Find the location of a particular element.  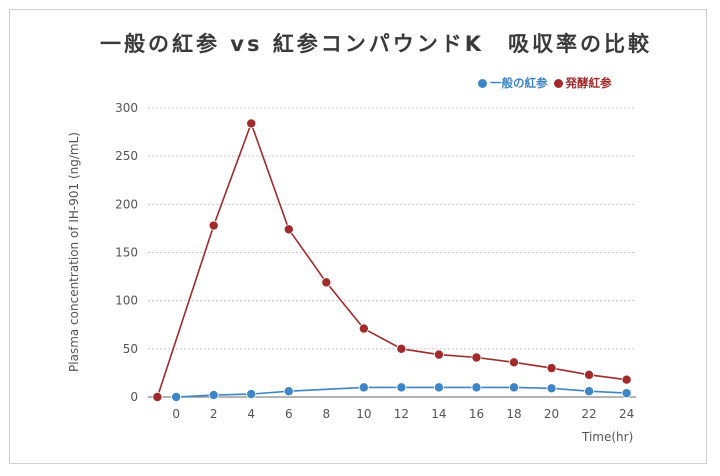

legend-item-series-2: 発酵紅参 is located at coordinates (582, 83).